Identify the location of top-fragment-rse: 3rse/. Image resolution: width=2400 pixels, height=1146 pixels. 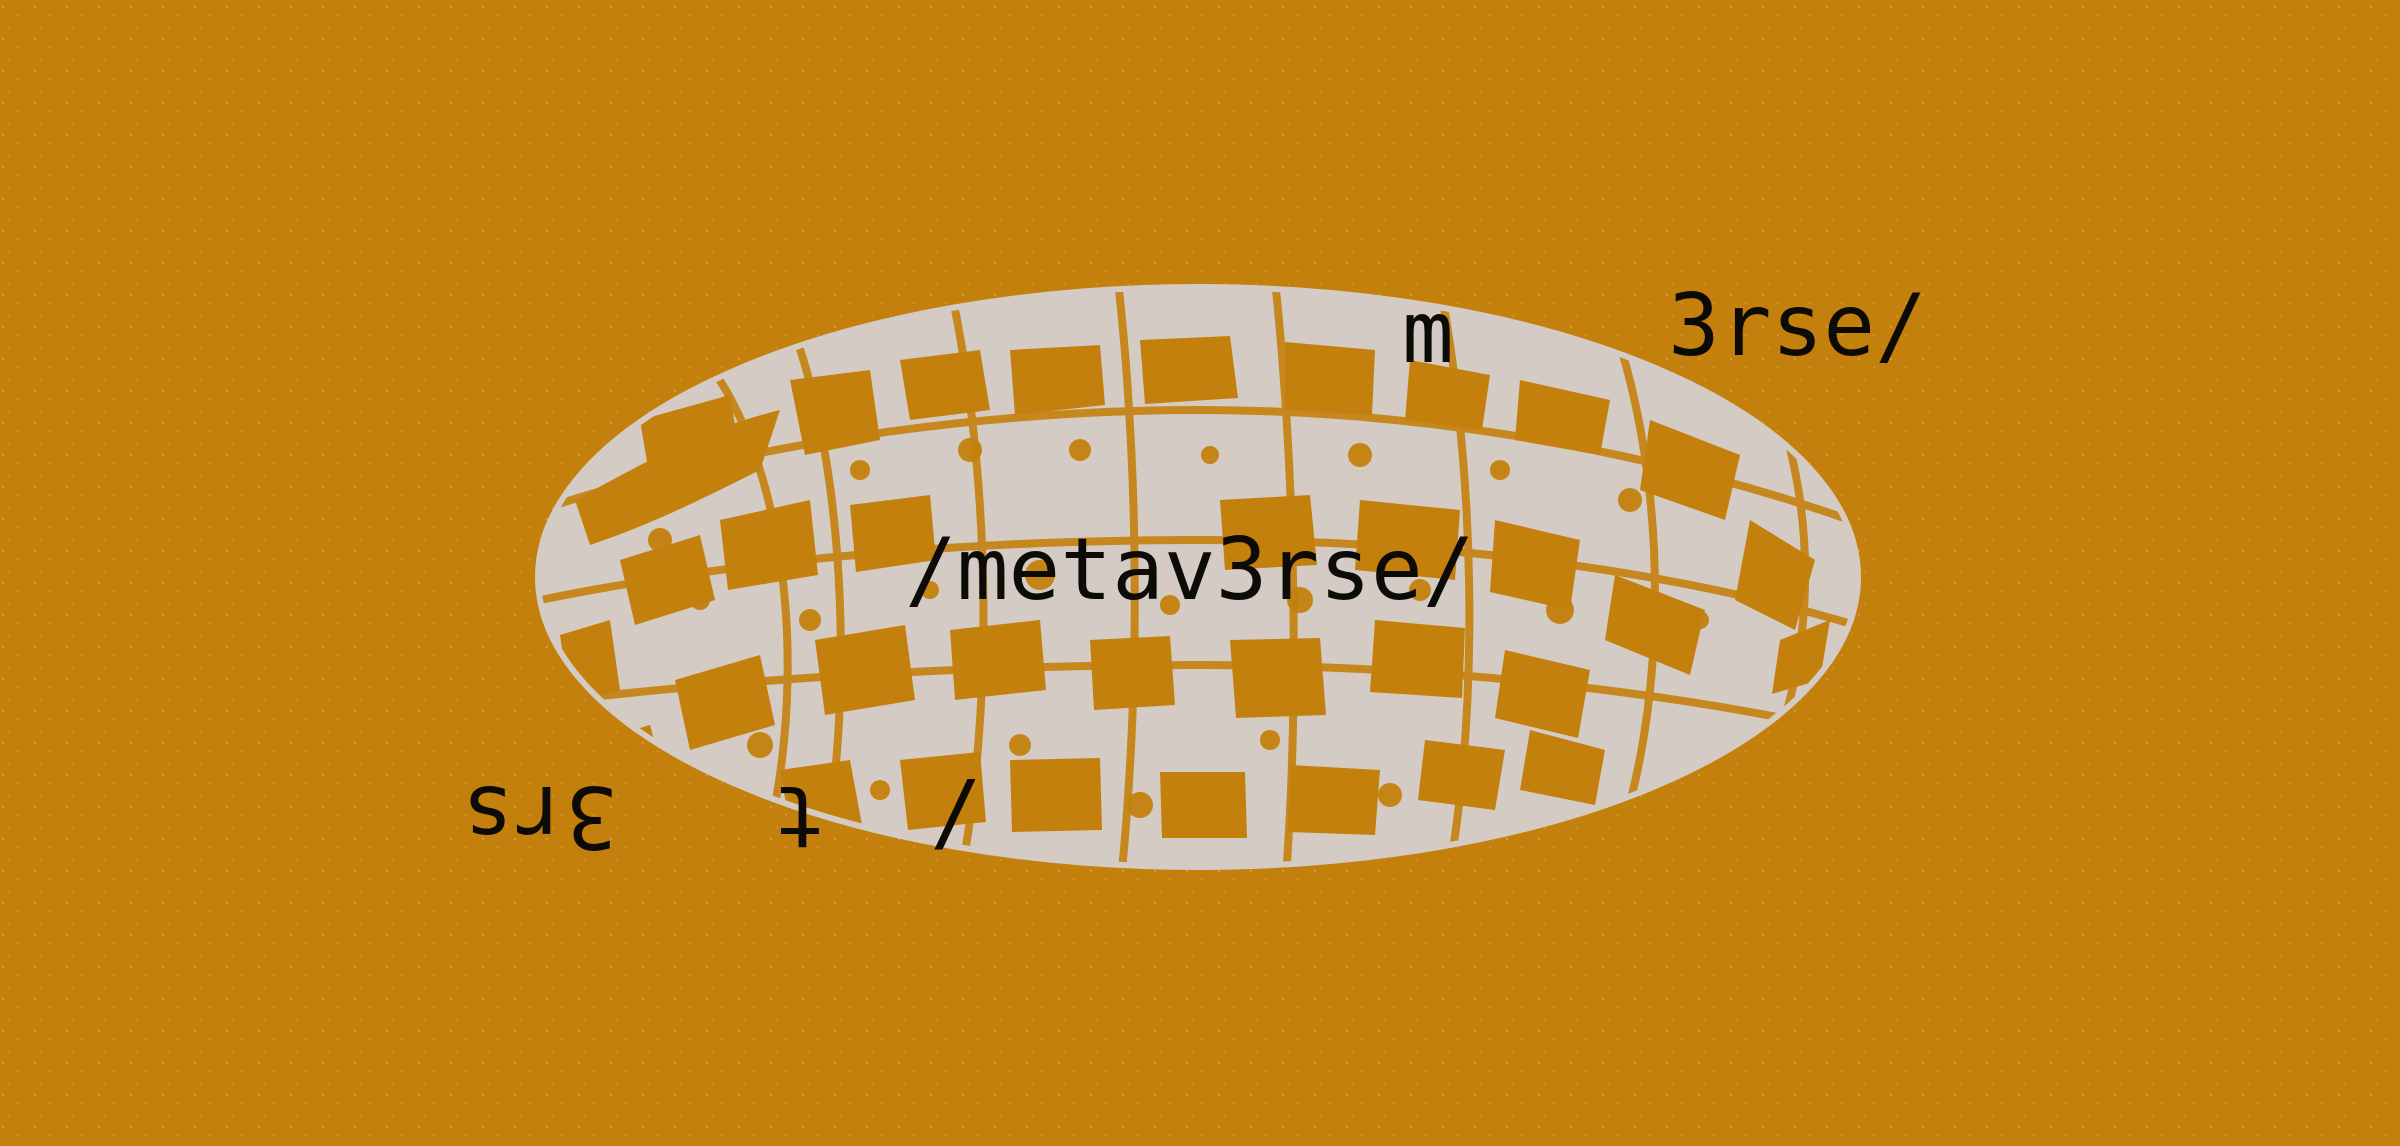
(1797, 326).